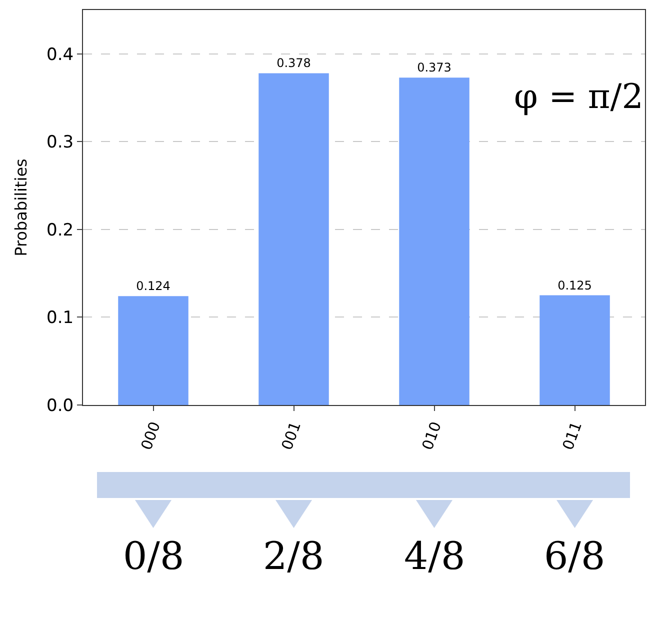 The width and height of the screenshot is (657, 641). Describe the element at coordinates (293, 63) in the screenshot. I see `data-label: 0.378` at that location.